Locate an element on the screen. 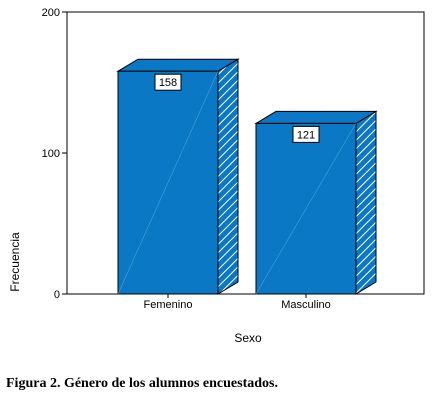 This screenshot has height=402, width=437. bar-masculino: 121 is located at coordinates (316, 202).